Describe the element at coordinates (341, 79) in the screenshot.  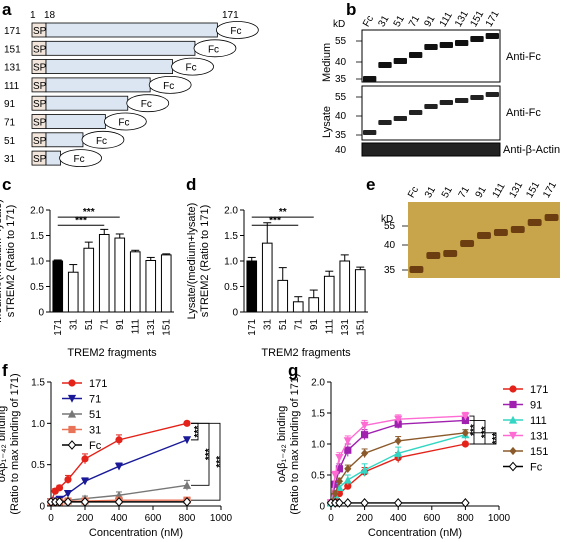
I see `marker-label: 35` at that location.